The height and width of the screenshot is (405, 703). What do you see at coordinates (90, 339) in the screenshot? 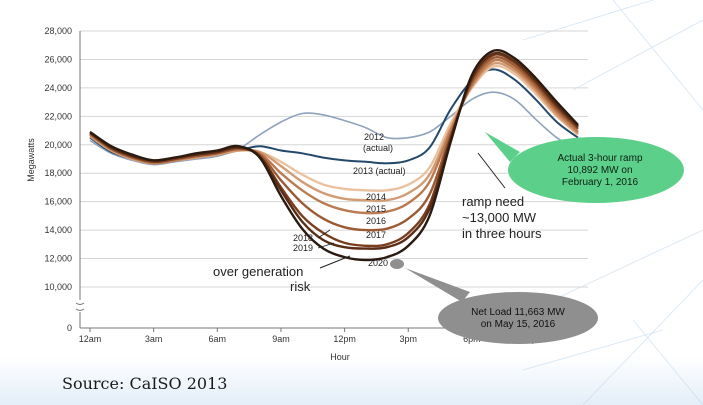
I see `x-tick-label: 12am` at bounding box center [90, 339].